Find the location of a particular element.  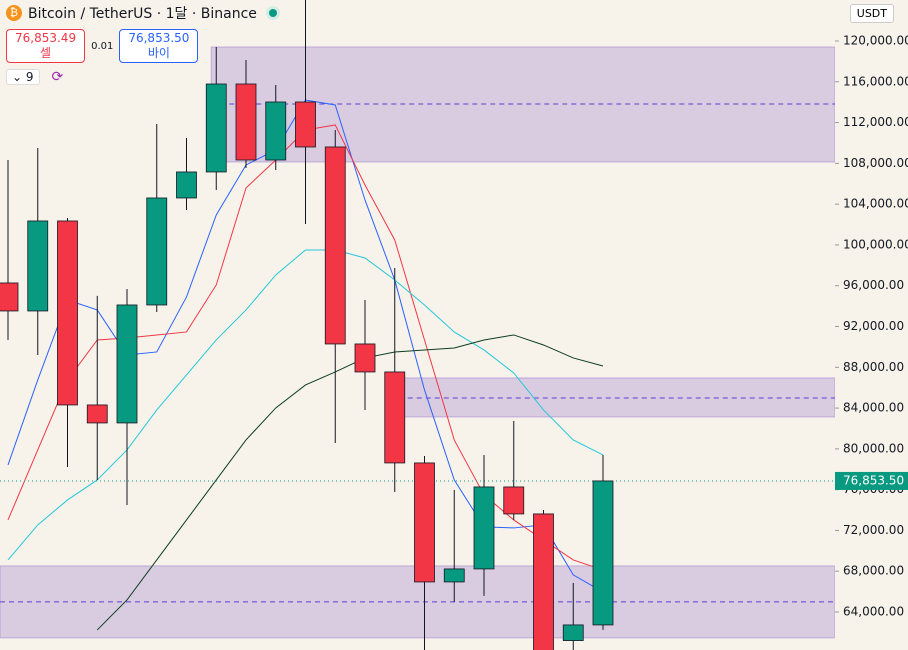

price-tag is located at coordinates (871, 480).